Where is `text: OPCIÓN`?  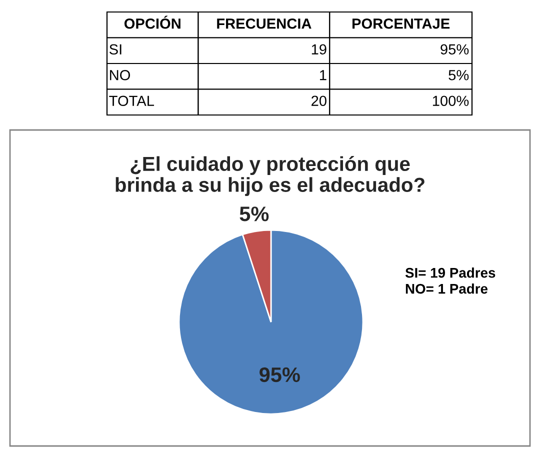 text: OPCIÓN is located at coordinates (152, 22).